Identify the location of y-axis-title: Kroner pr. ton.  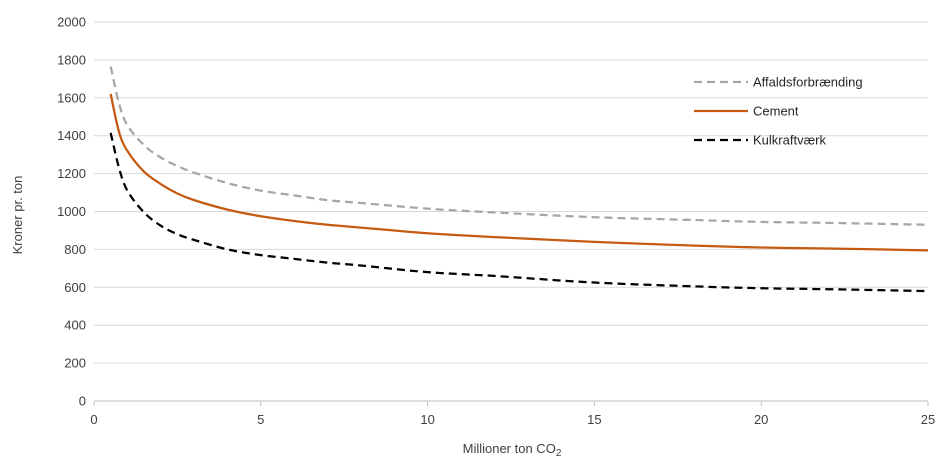
(17, 215).